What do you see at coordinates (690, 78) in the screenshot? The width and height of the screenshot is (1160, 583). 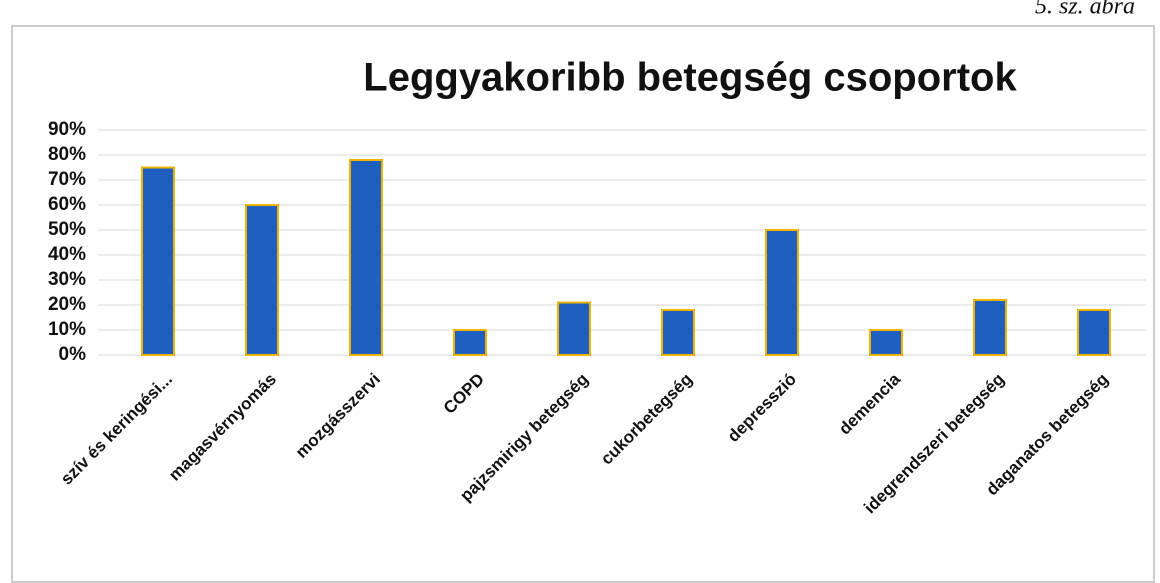 I see `chart-title: Leggyakoribb betegség csoportok` at bounding box center [690, 78].